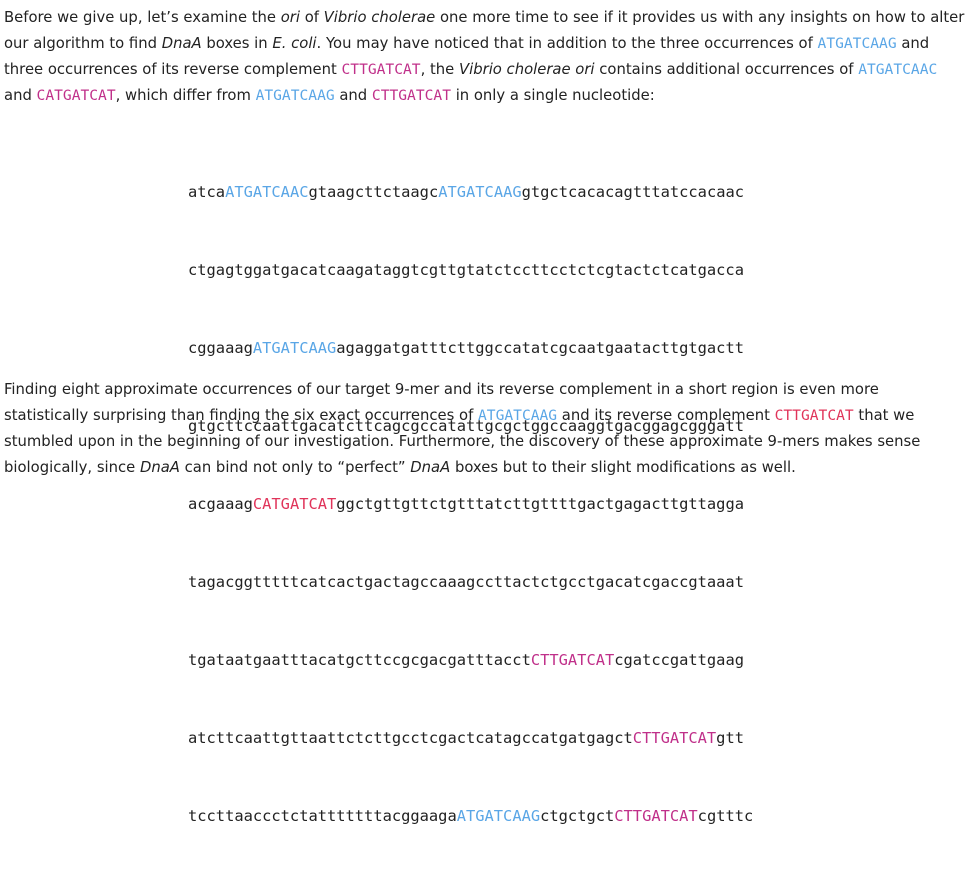 This screenshot has width=972, height=881. Describe the element at coordinates (898, 69) in the screenshot. I see `kmer-highlight: ATGATCAAC` at that location.